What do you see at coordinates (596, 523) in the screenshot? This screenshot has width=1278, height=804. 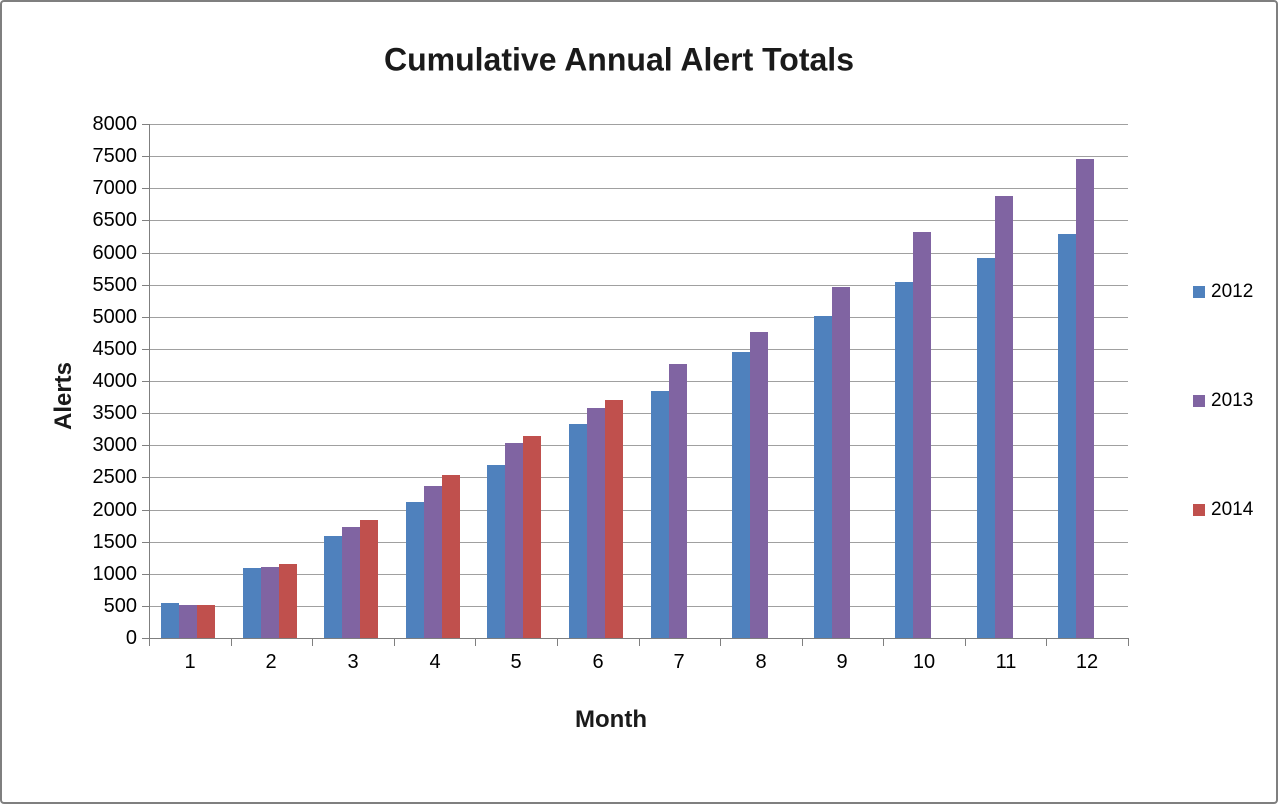 I see `bar-2013-m6` at bounding box center [596, 523].